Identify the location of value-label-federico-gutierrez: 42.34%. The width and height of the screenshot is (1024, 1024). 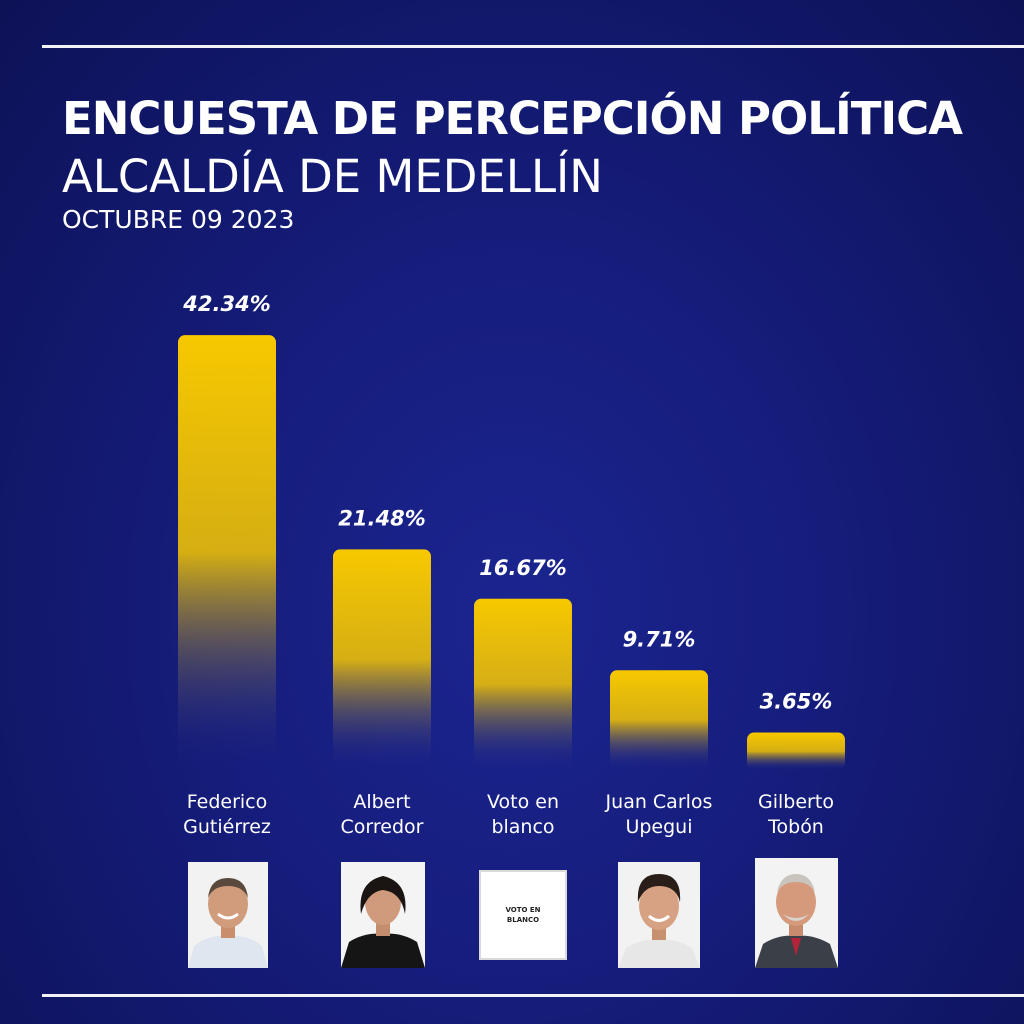
(226, 304).